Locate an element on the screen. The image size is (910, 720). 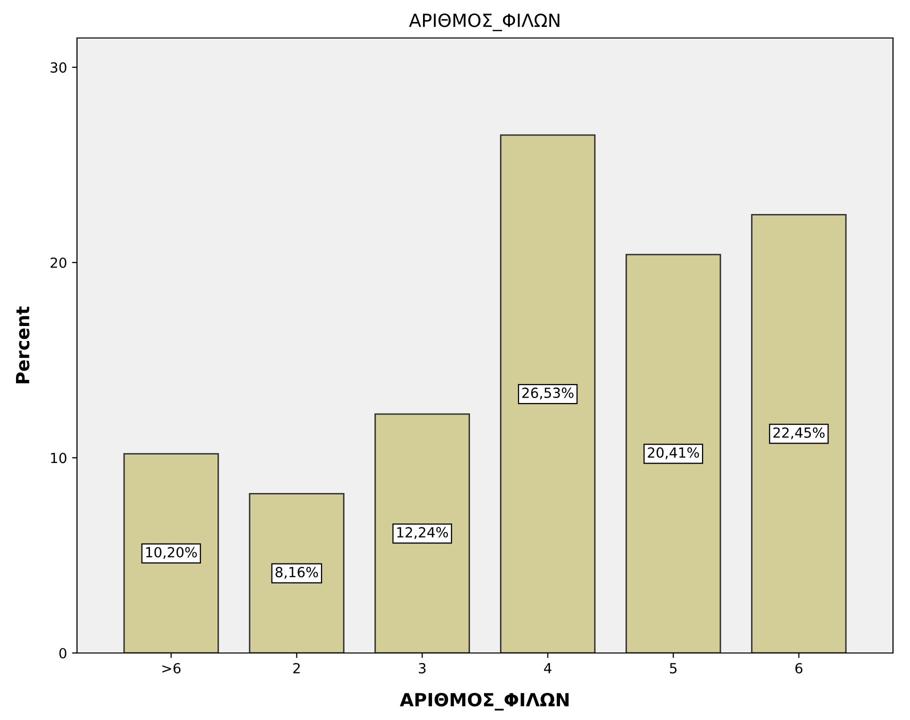
data-label: 8,16% is located at coordinates (297, 572).